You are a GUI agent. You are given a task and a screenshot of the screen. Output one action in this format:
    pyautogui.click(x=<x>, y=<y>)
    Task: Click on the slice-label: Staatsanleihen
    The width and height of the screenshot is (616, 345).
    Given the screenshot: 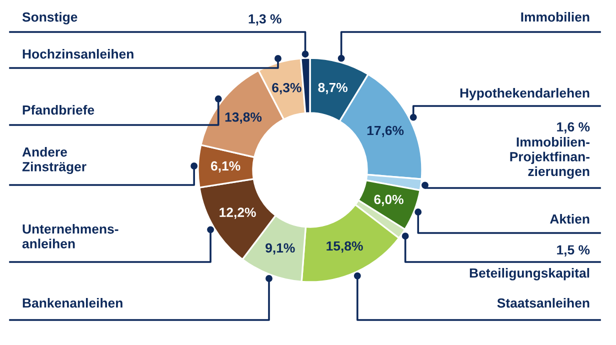 What is the action you would take?
    pyautogui.click(x=543, y=303)
    